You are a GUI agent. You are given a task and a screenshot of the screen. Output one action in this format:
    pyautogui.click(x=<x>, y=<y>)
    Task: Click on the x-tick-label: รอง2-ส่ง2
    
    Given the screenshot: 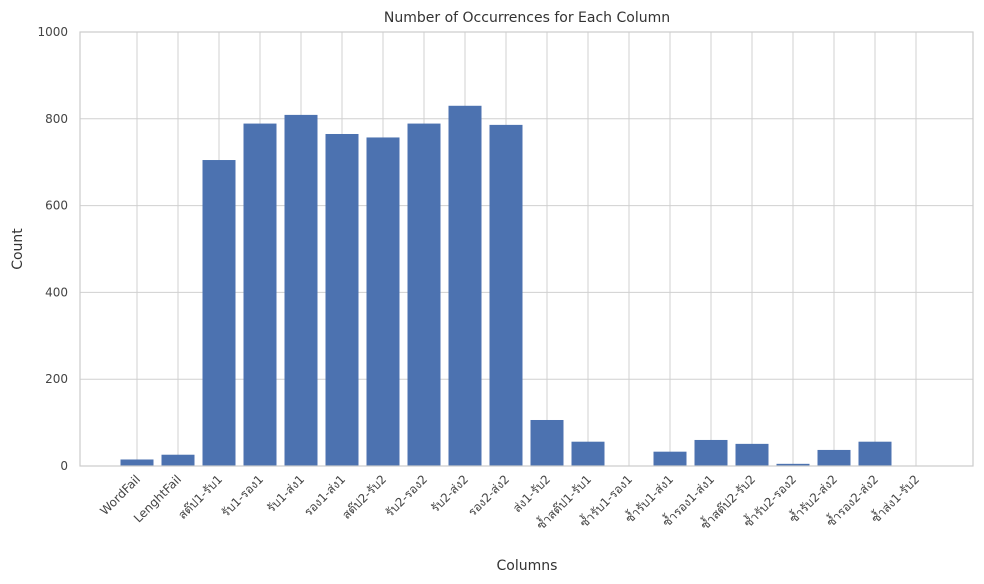 What is the action you would take?
    pyautogui.click(x=488, y=495)
    